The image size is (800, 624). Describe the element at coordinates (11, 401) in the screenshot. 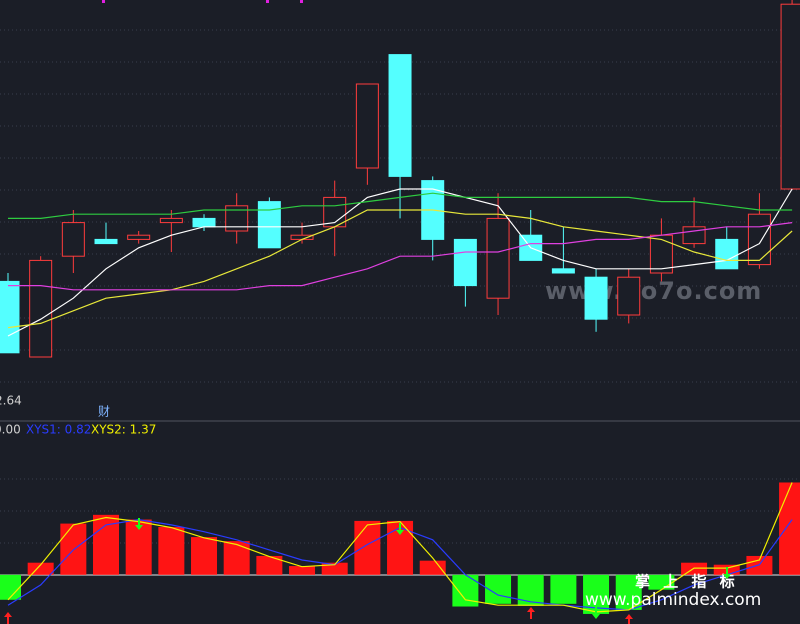

I see `low-price-label: 2.64` at that location.